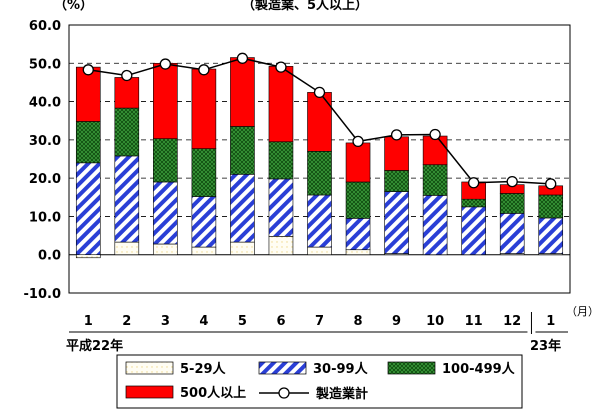  I want to click on bar-30-99人-11, so click(473, 231).